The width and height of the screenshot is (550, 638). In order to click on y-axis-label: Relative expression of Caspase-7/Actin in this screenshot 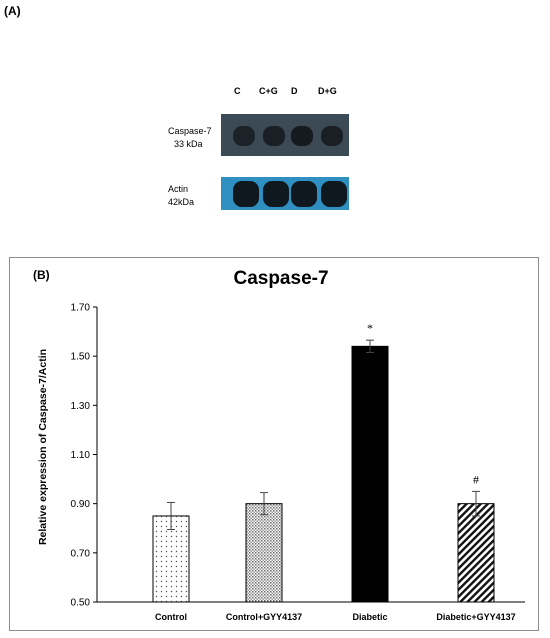, I will do `click(43, 447)`.